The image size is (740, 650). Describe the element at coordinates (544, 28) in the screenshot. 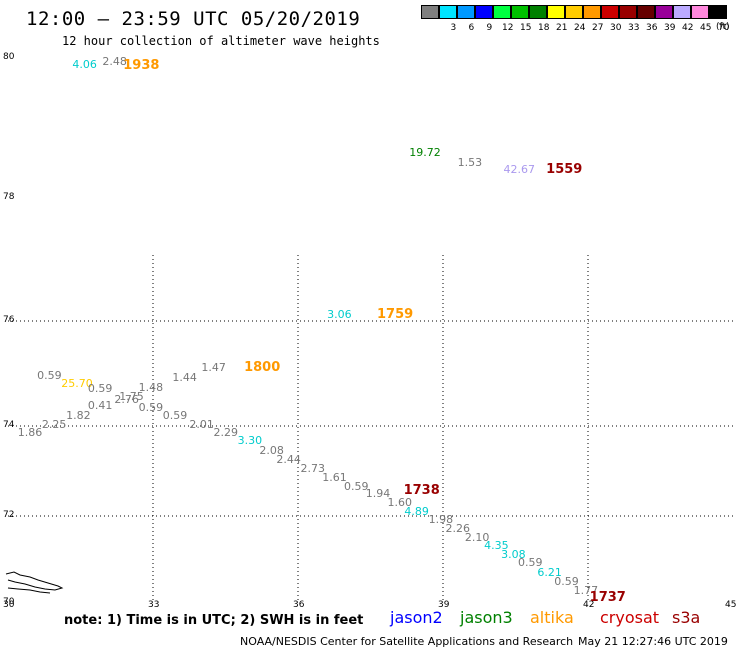

I see `scale-label: 18` at that location.